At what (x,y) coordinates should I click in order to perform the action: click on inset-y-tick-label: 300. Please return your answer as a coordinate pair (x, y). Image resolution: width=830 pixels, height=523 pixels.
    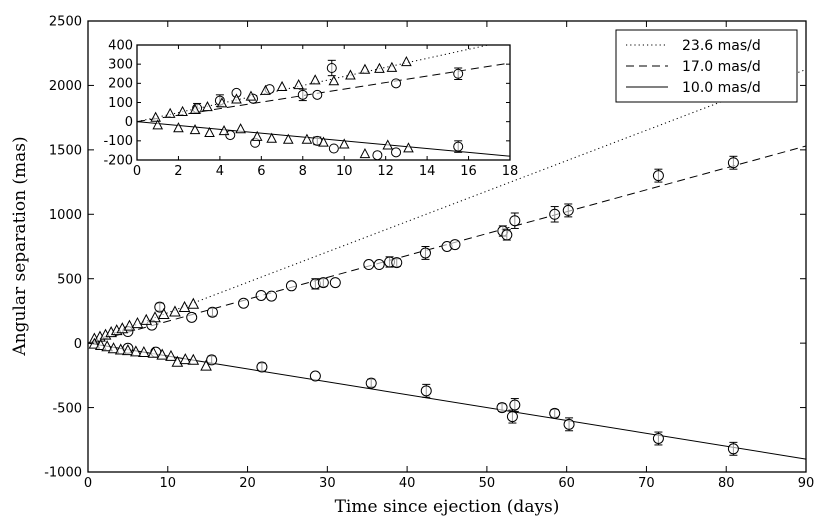
    Looking at the image, I should click on (120, 64).